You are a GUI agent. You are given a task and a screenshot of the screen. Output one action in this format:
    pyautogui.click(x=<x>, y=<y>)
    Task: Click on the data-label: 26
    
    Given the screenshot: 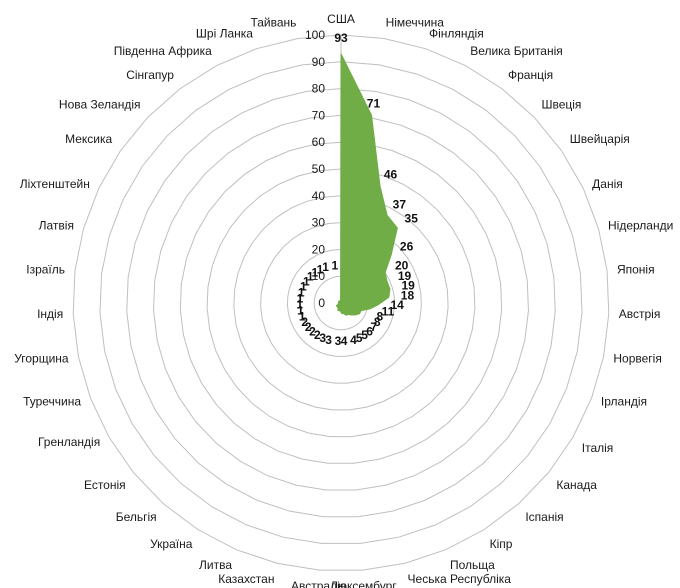 What is the action you would take?
    pyautogui.click(x=407, y=246)
    